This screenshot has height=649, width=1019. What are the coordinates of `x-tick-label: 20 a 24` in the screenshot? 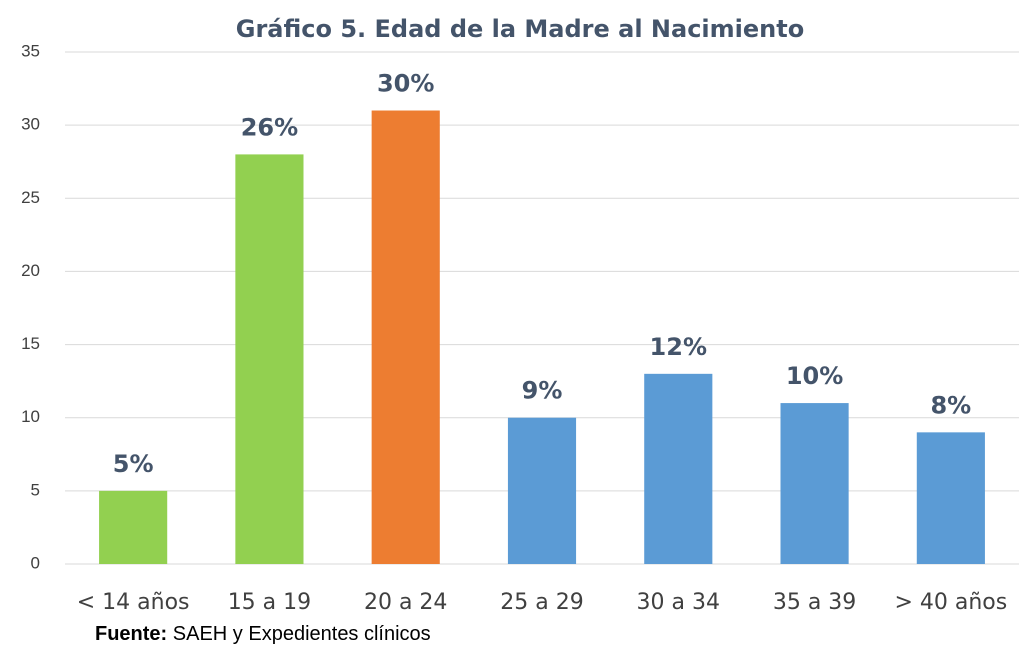 It's located at (405, 602).